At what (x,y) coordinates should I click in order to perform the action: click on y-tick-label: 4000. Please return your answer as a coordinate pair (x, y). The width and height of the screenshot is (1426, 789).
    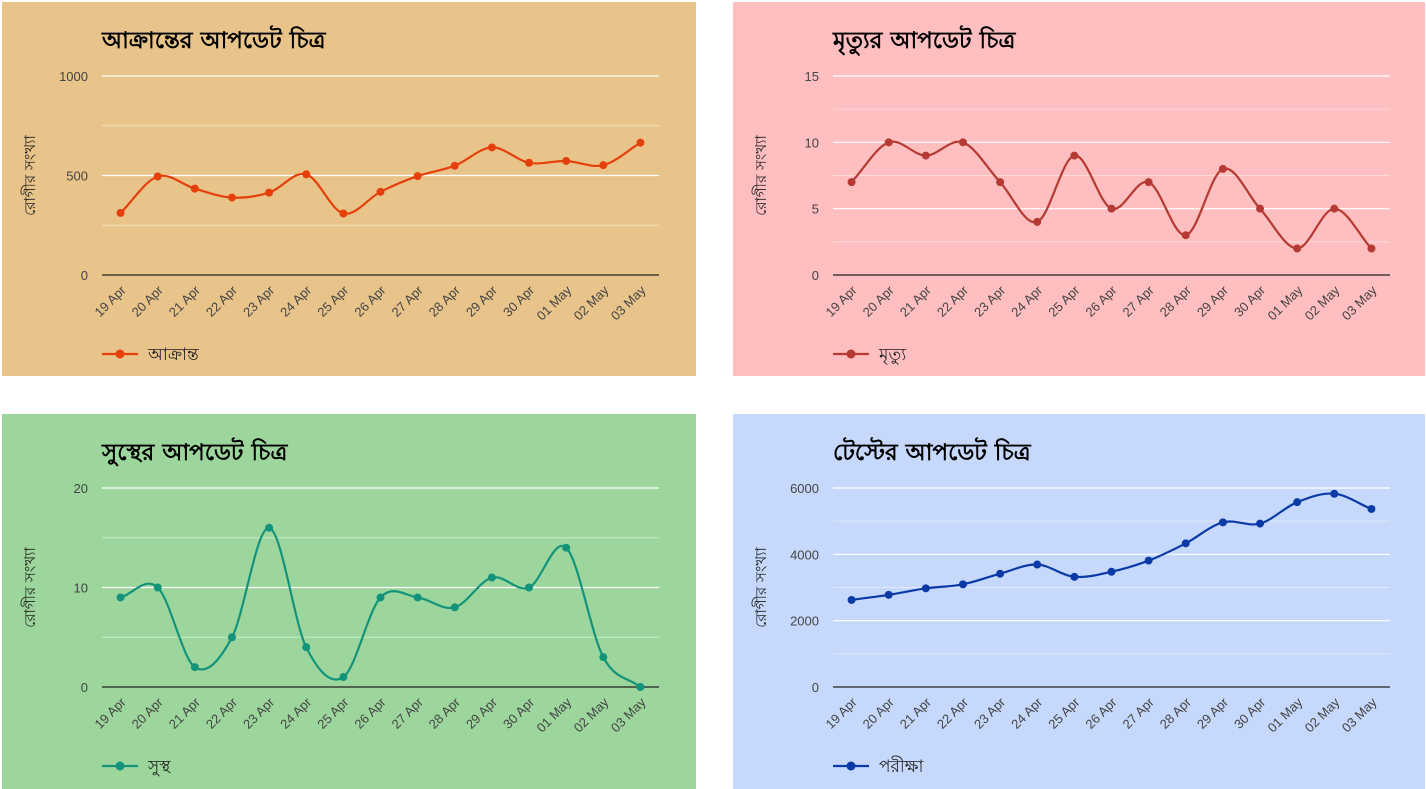
    Looking at the image, I should click on (804, 554).